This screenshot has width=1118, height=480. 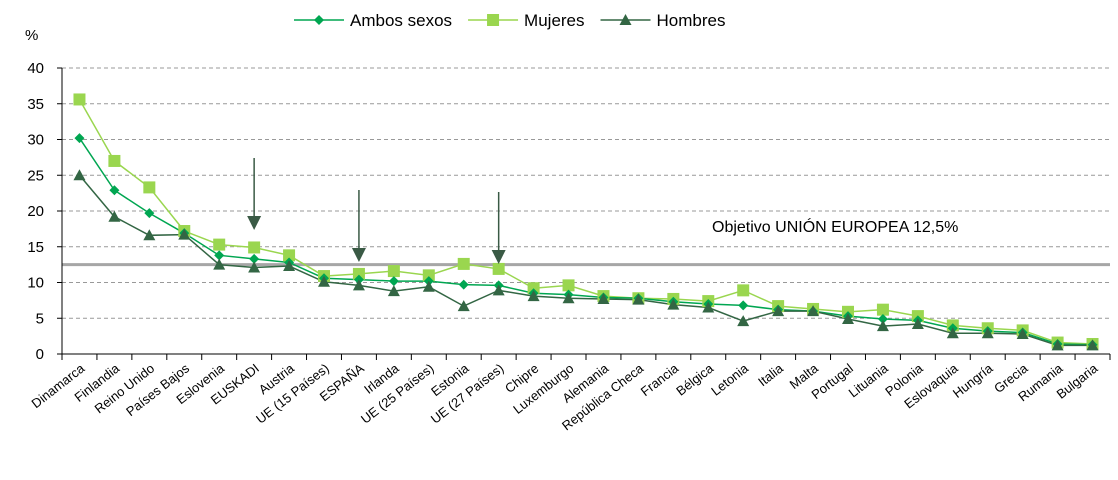 I want to click on y-tick-label: 25, so click(x=35, y=175).